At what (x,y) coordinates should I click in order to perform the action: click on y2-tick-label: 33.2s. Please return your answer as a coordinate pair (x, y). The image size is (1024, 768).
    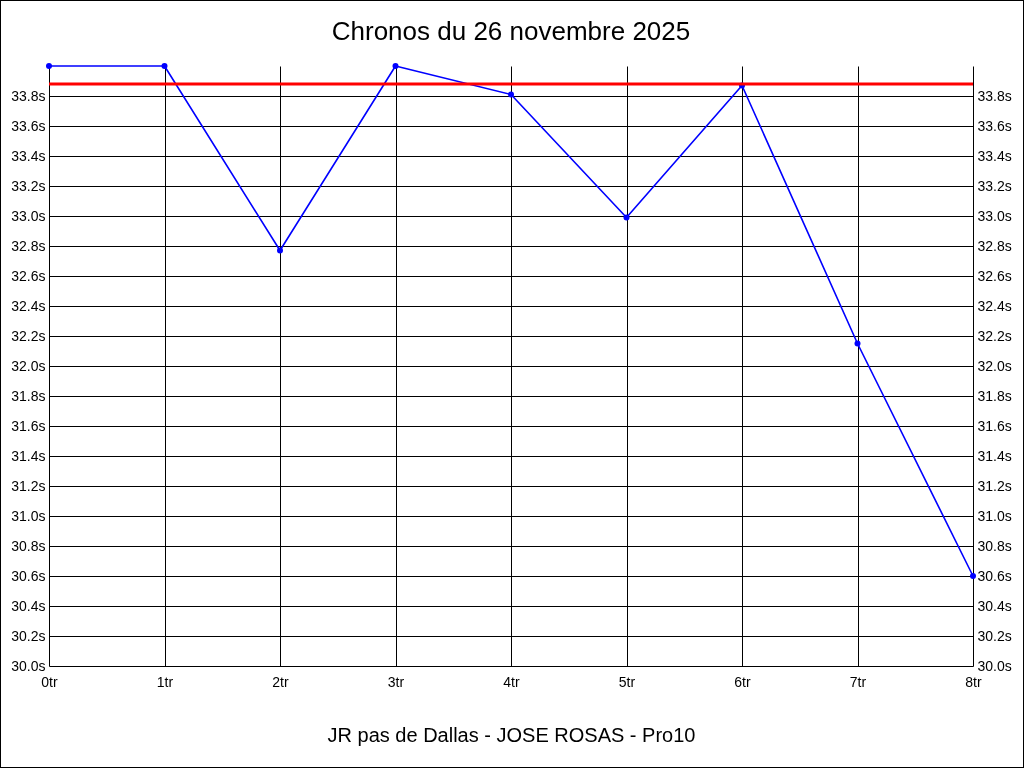
    Looking at the image, I should click on (994, 185).